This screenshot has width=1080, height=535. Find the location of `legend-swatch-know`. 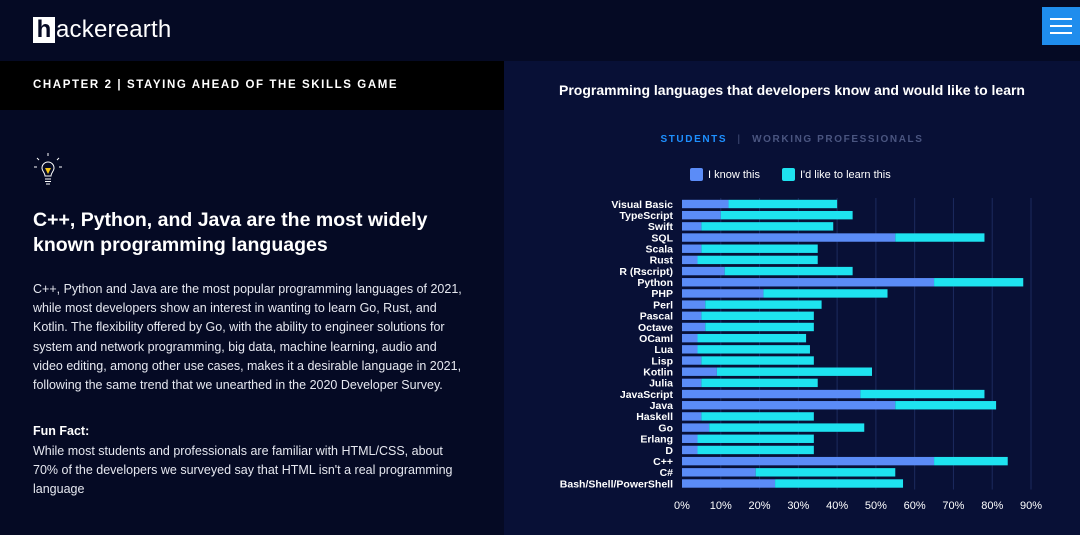

legend-swatch-know is located at coordinates (696, 174).